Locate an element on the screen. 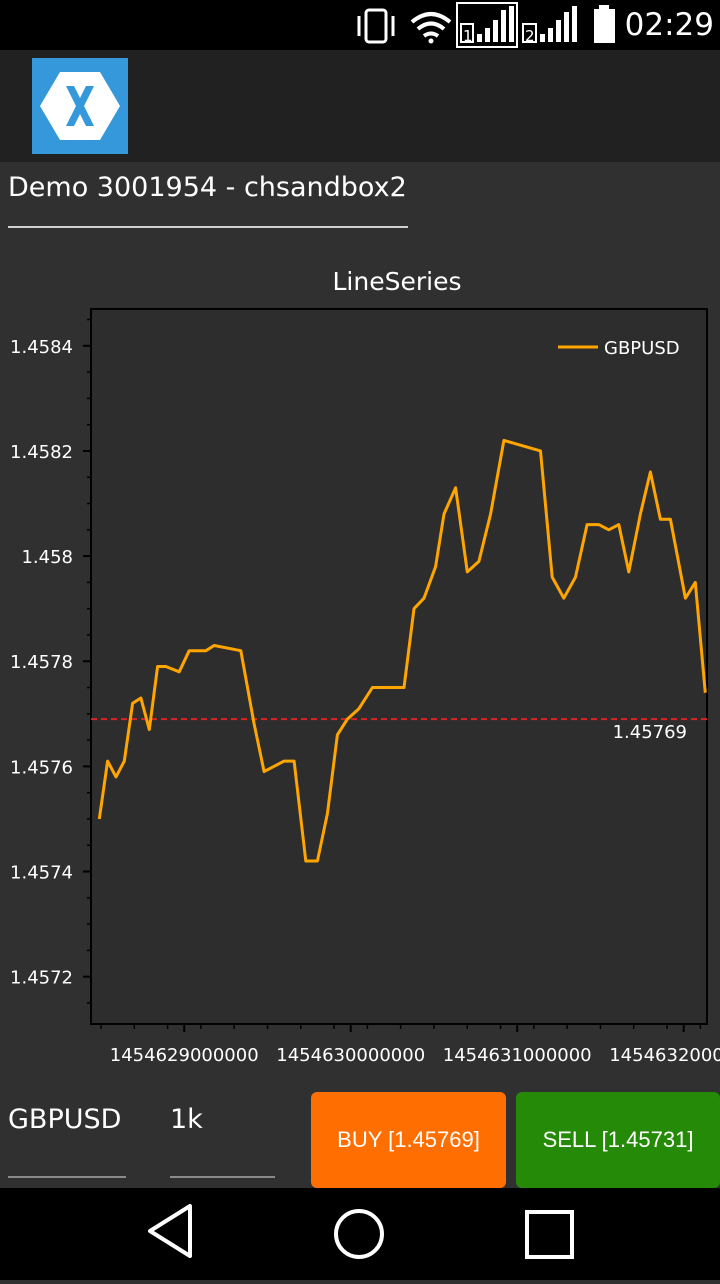 The image size is (720, 1284). symbol-field-underline is located at coordinates (67, 1177).